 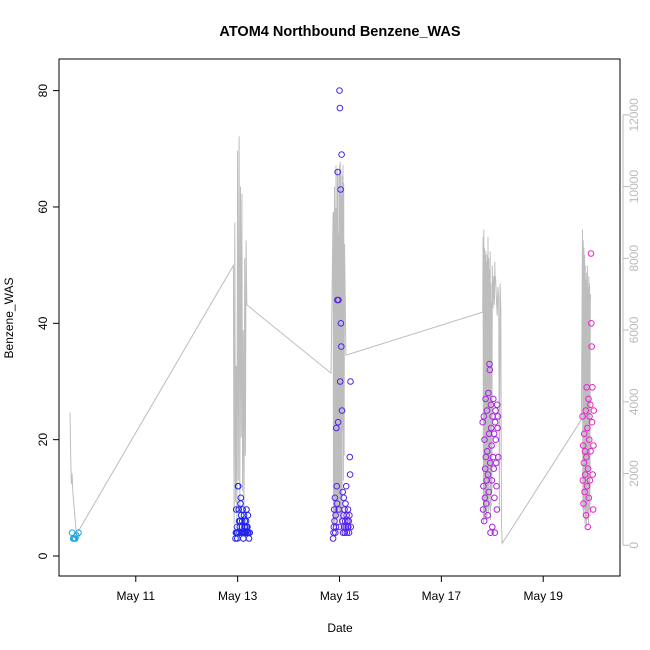 I want to click on y-axis: 0 20 40 60 80, so click(x=47, y=321).